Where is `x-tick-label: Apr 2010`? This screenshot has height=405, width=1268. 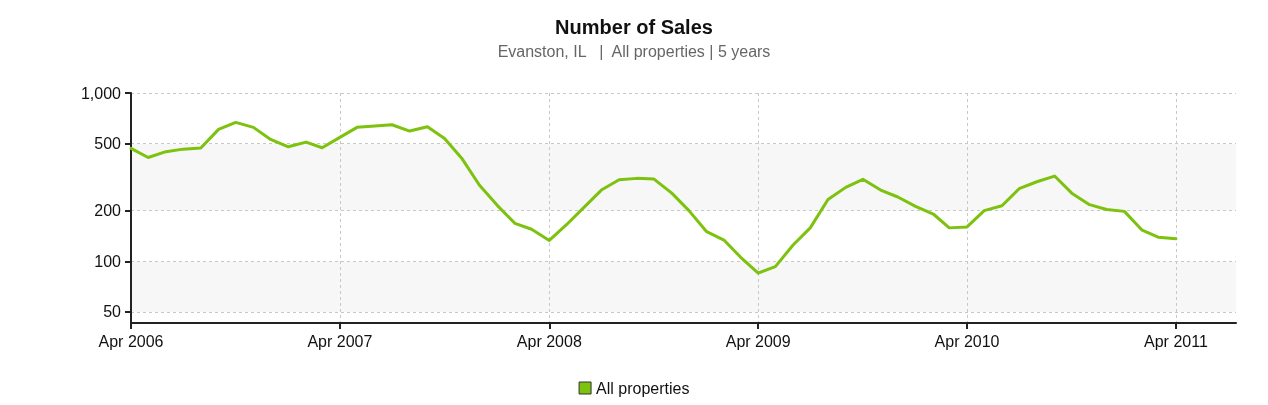 x-tick-label: Apr 2010 is located at coordinates (967, 341).